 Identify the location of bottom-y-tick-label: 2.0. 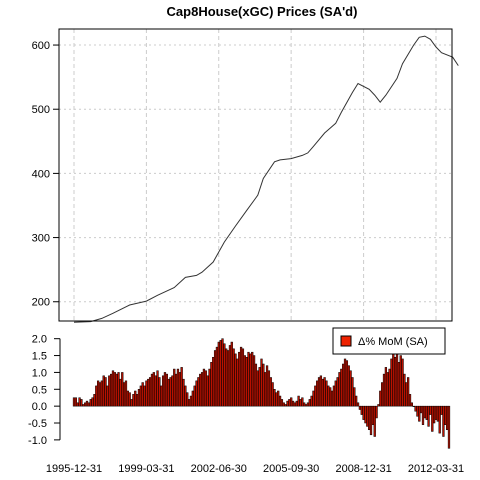
(39, 340).